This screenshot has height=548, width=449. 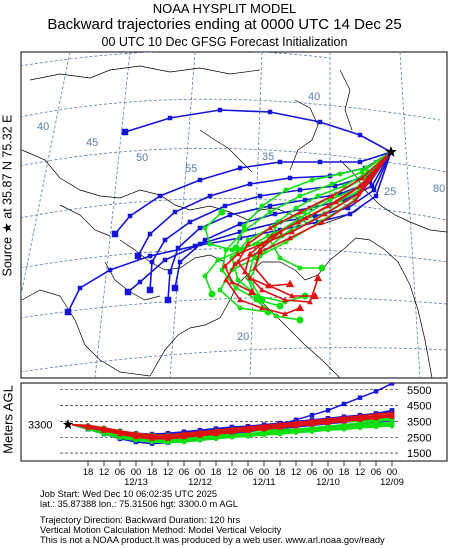 I want to click on job-start-text: Job Start: Wed Dec 10 06:02:35 UTC 2025, so click(x=129, y=494).